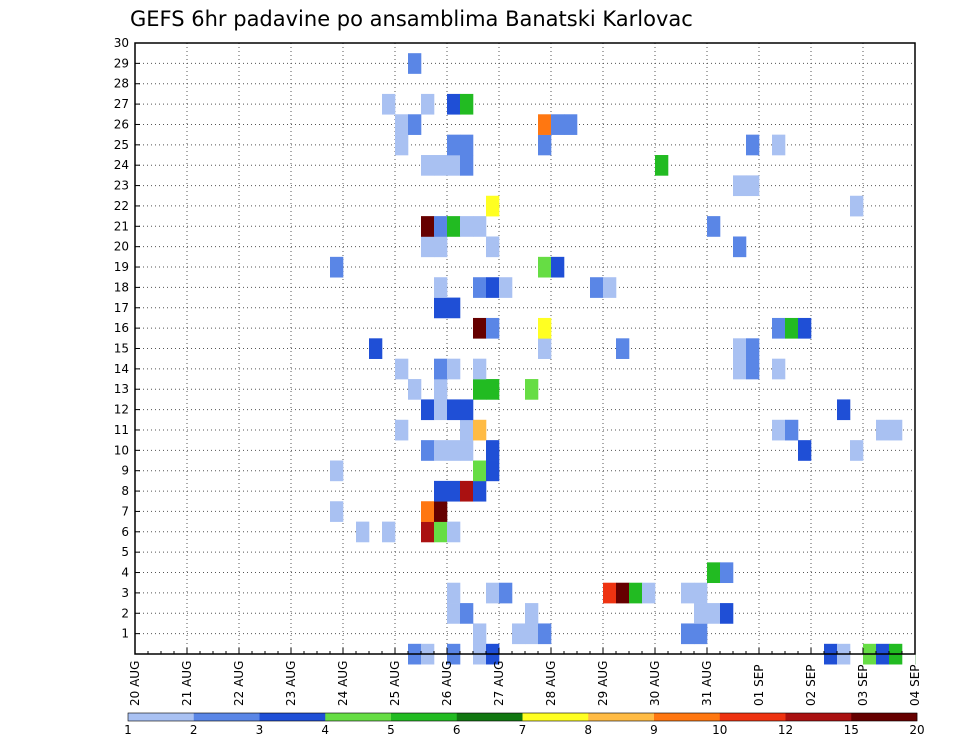  What do you see at coordinates (121, 43) in the screenshot?
I see `y-tick-label: 30` at bounding box center [121, 43].